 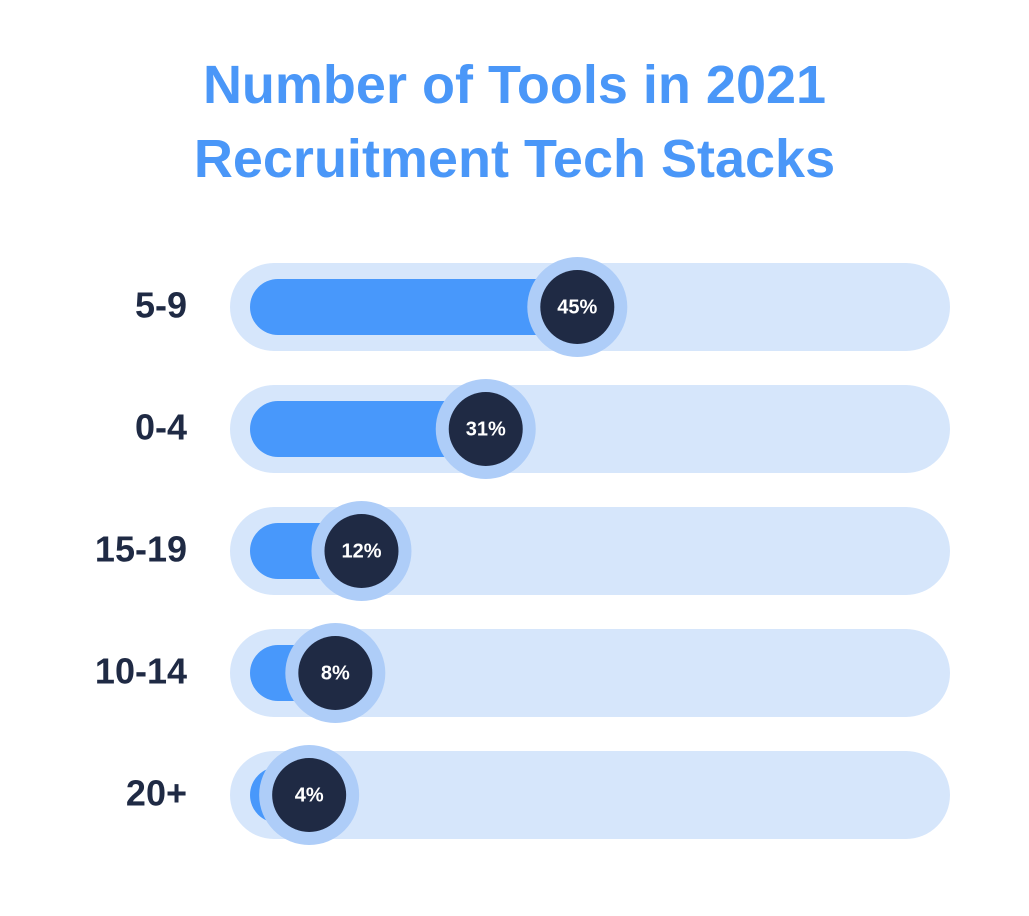 I want to click on category-label: 10-14, so click(x=141, y=671).